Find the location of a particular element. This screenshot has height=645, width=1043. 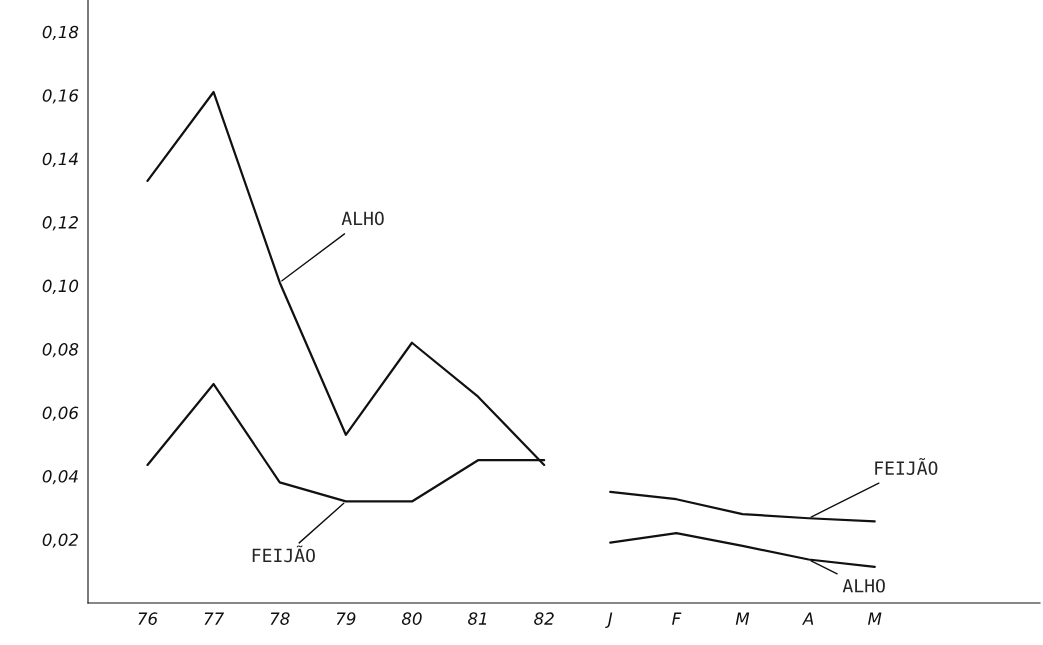

y-tick-label: 0,14 is located at coordinates (60, 159).